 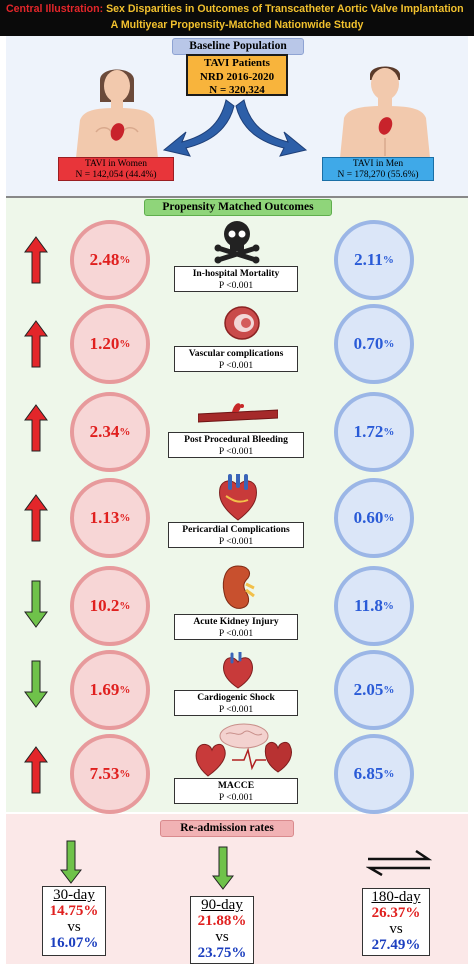 I want to click on readmission-men-rate: 16.07%, so click(x=74, y=943).